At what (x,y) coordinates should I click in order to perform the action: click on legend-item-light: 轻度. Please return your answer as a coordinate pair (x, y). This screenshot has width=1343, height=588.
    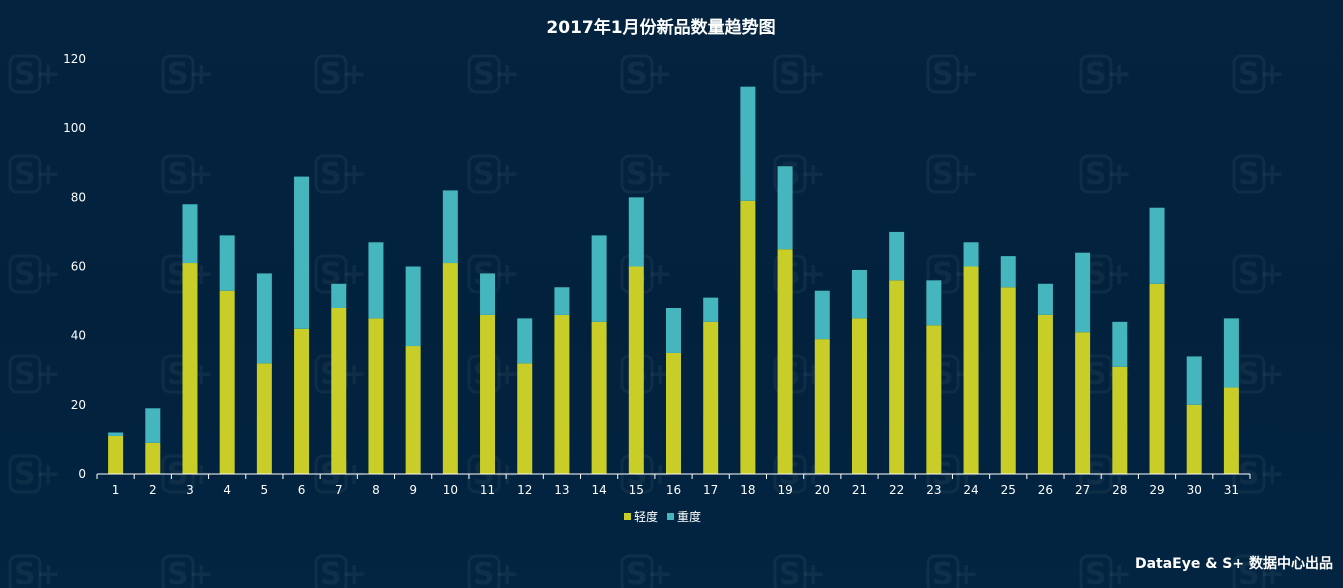
    Looking at the image, I should click on (641, 516).